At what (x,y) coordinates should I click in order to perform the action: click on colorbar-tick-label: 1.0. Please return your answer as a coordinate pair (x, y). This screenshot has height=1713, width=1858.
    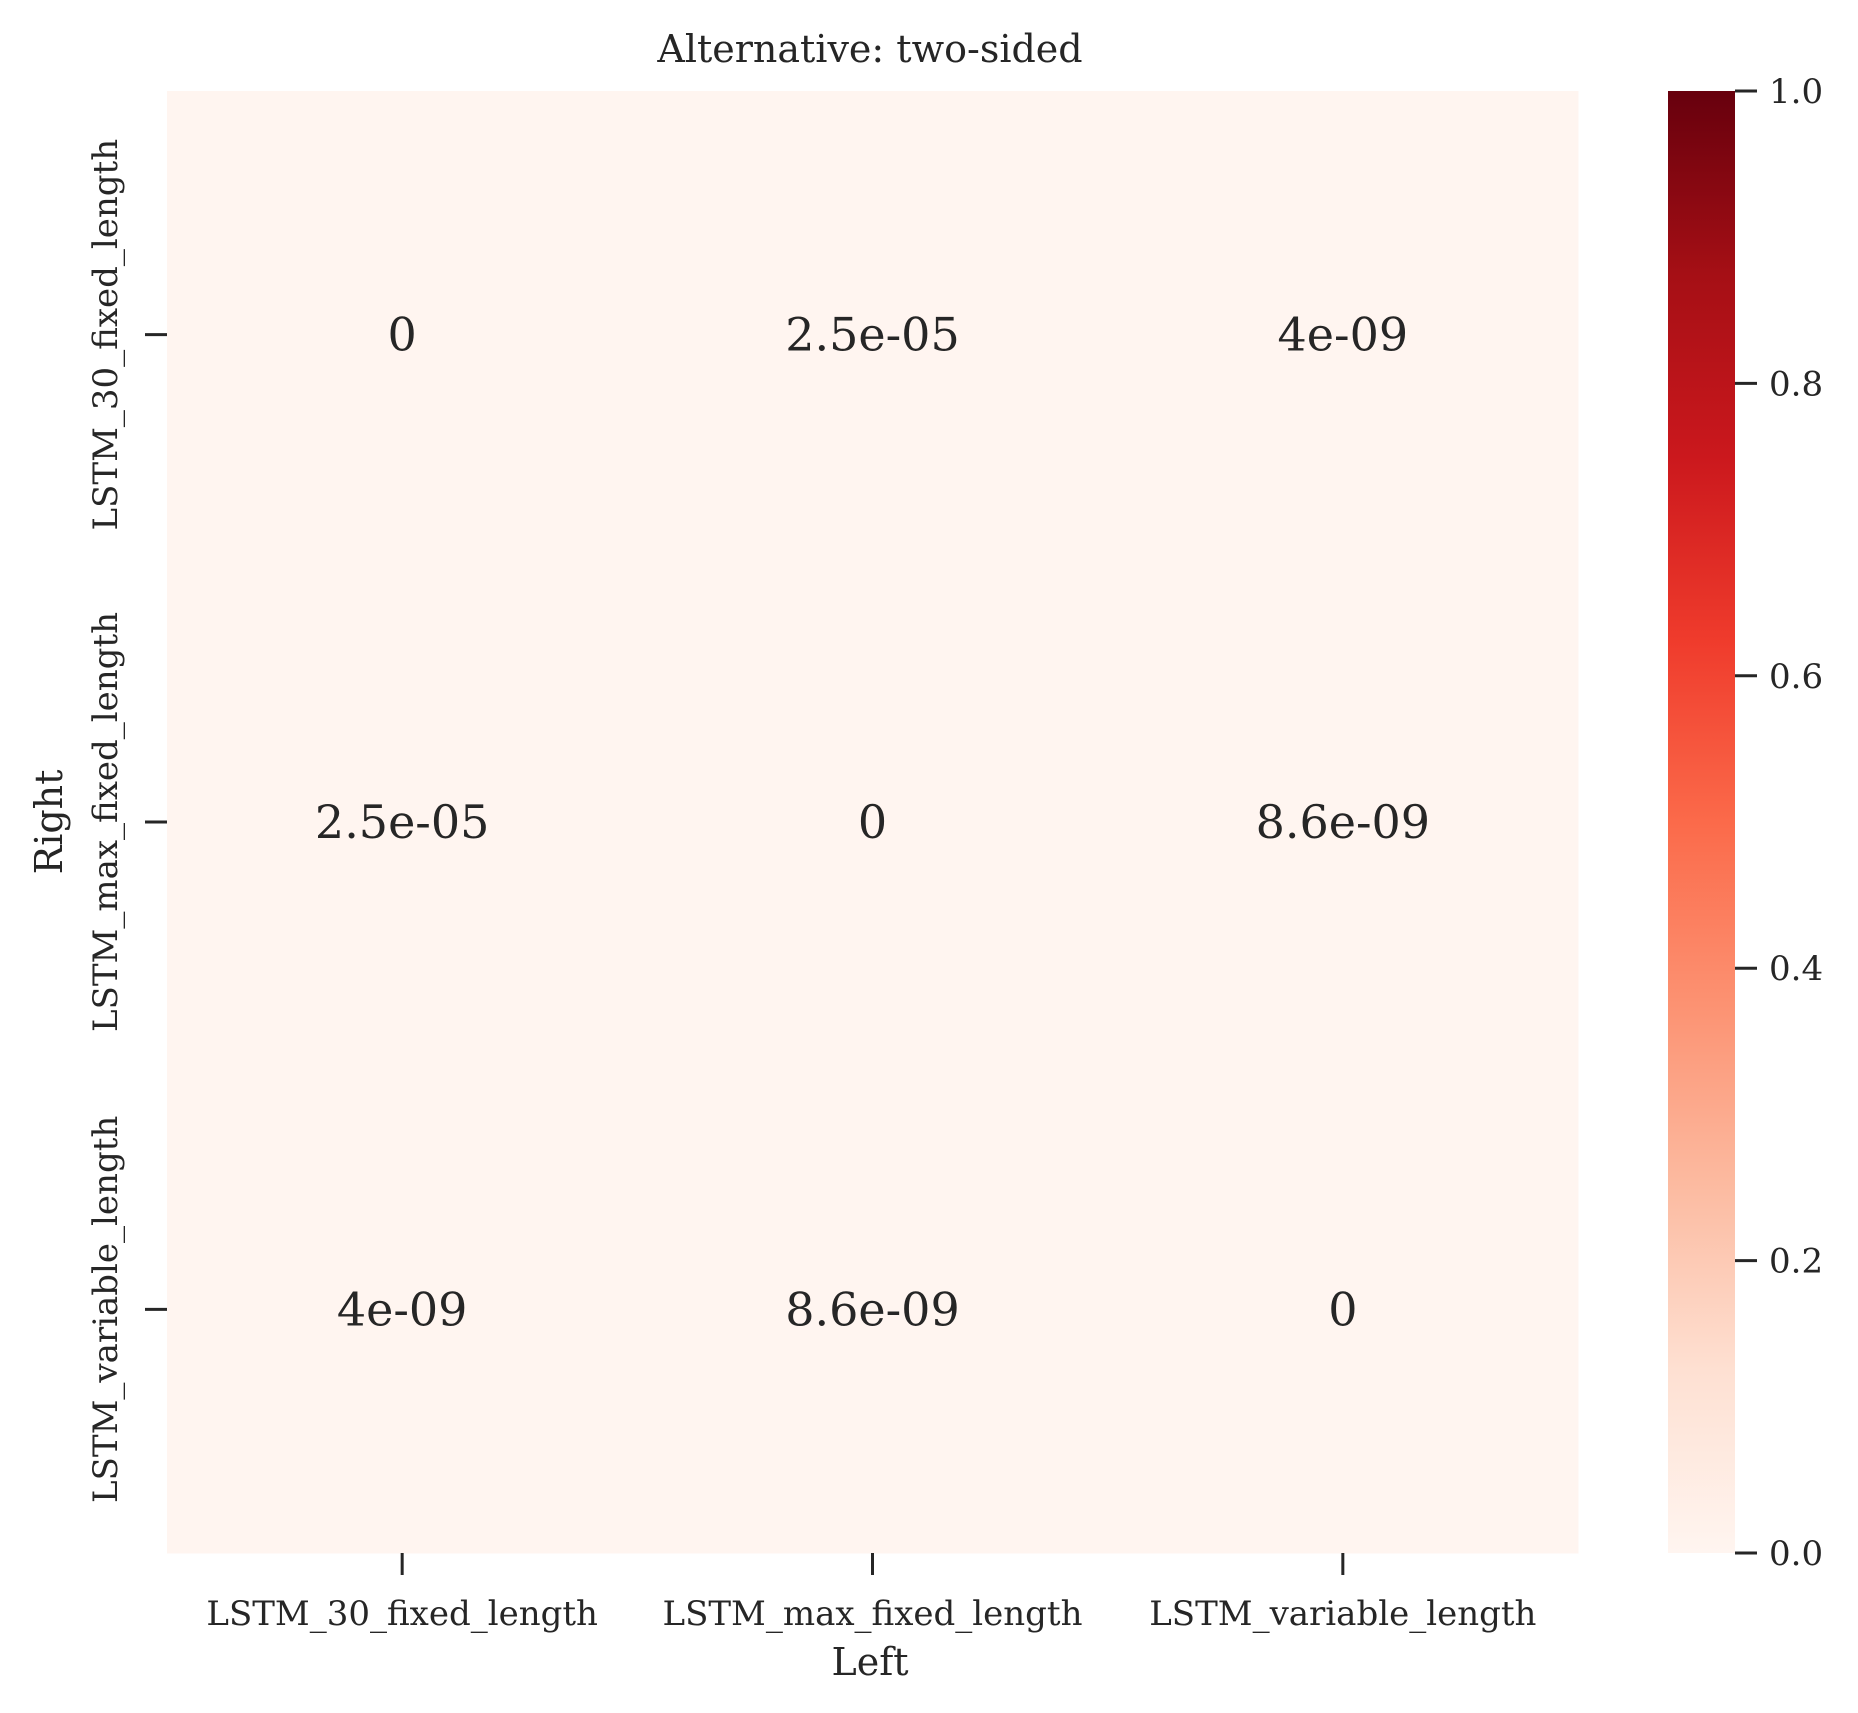
    Looking at the image, I should click on (1796, 92).